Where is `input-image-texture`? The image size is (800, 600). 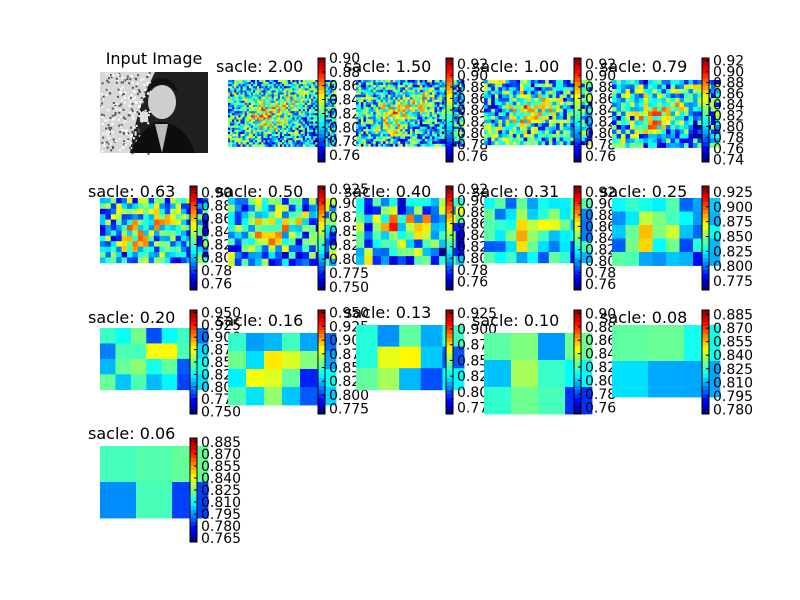
input-image-texture is located at coordinates (106, 73).